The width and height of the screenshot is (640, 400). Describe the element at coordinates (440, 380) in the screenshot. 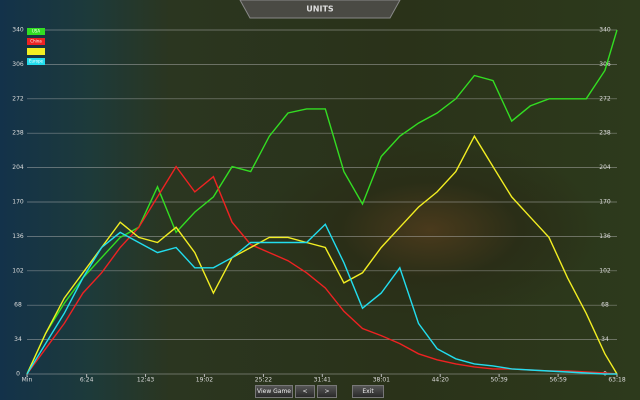

I see `x-tick-label: 44:20` at that location.